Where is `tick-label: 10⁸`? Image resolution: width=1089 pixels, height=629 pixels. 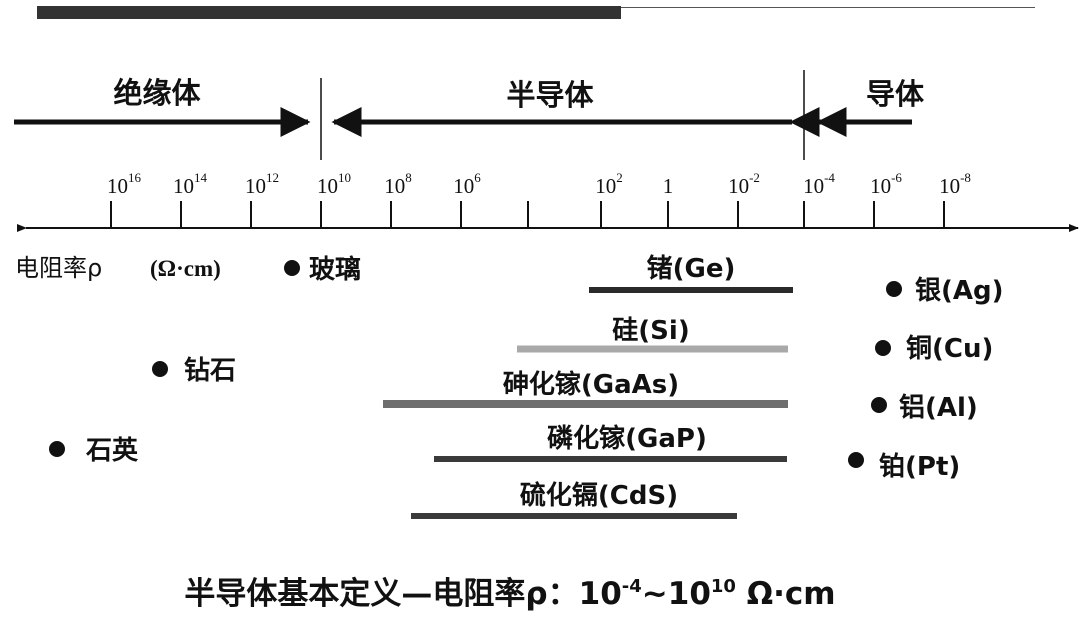
tick-label: 10⁸ is located at coordinates (398, 184).